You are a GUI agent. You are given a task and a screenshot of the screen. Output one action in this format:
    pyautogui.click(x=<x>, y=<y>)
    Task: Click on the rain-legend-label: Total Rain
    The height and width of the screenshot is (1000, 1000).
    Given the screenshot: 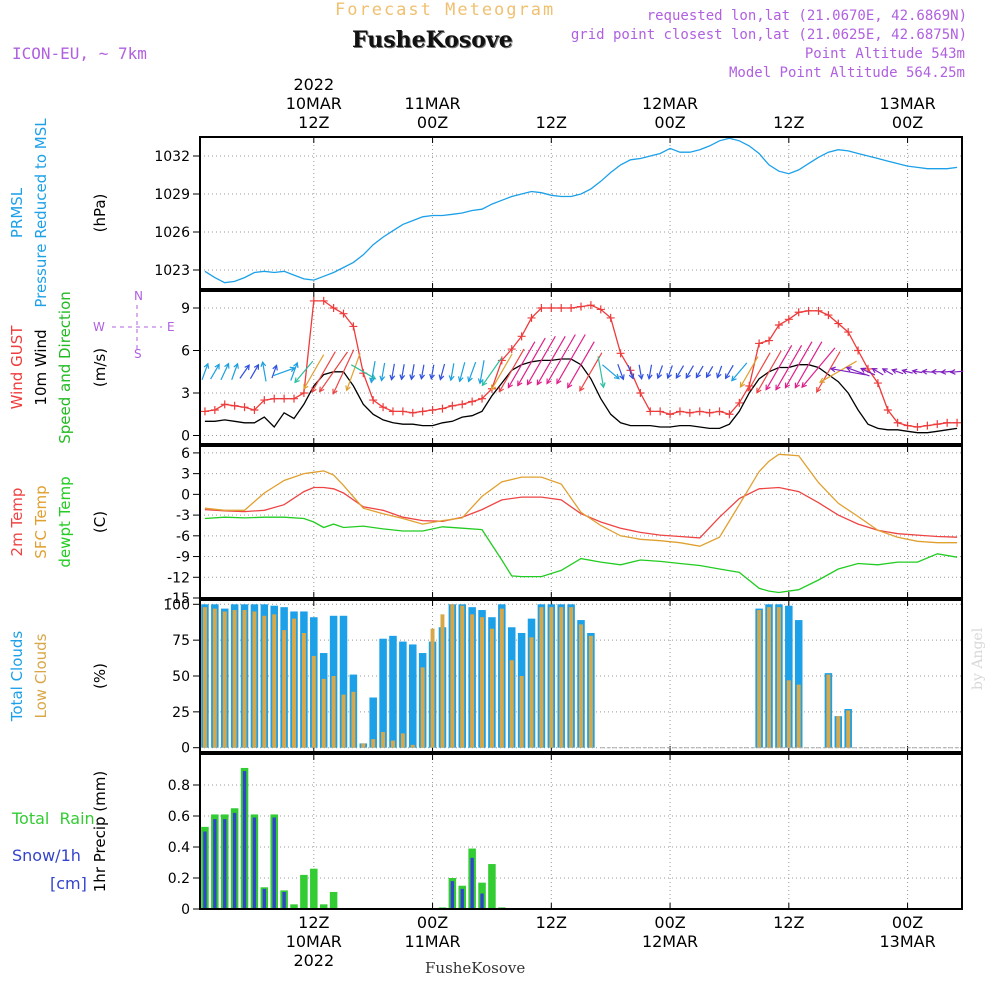 What is the action you would take?
    pyautogui.click(x=53, y=818)
    